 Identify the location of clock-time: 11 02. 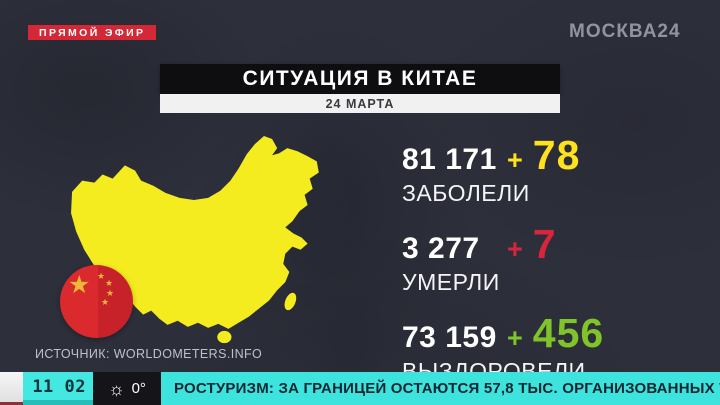
(59, 386).